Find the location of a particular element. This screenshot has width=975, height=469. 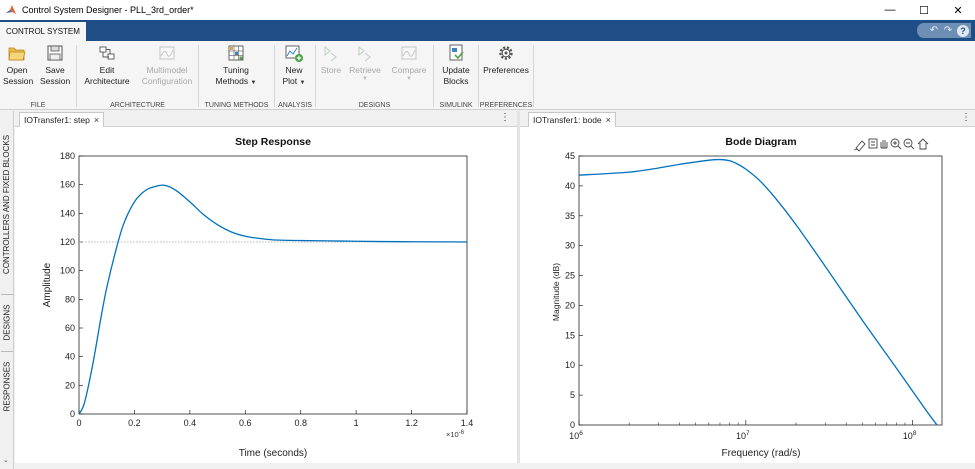

step-y-tick-label: 40 is located at coordinates (70, 357).